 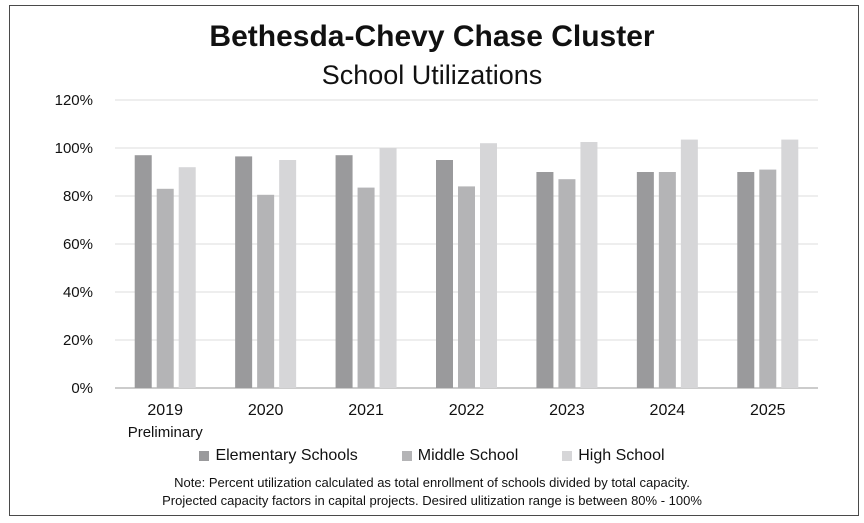 I want to click on legend-item-middle: Middle School, so click(x=460, y=456).